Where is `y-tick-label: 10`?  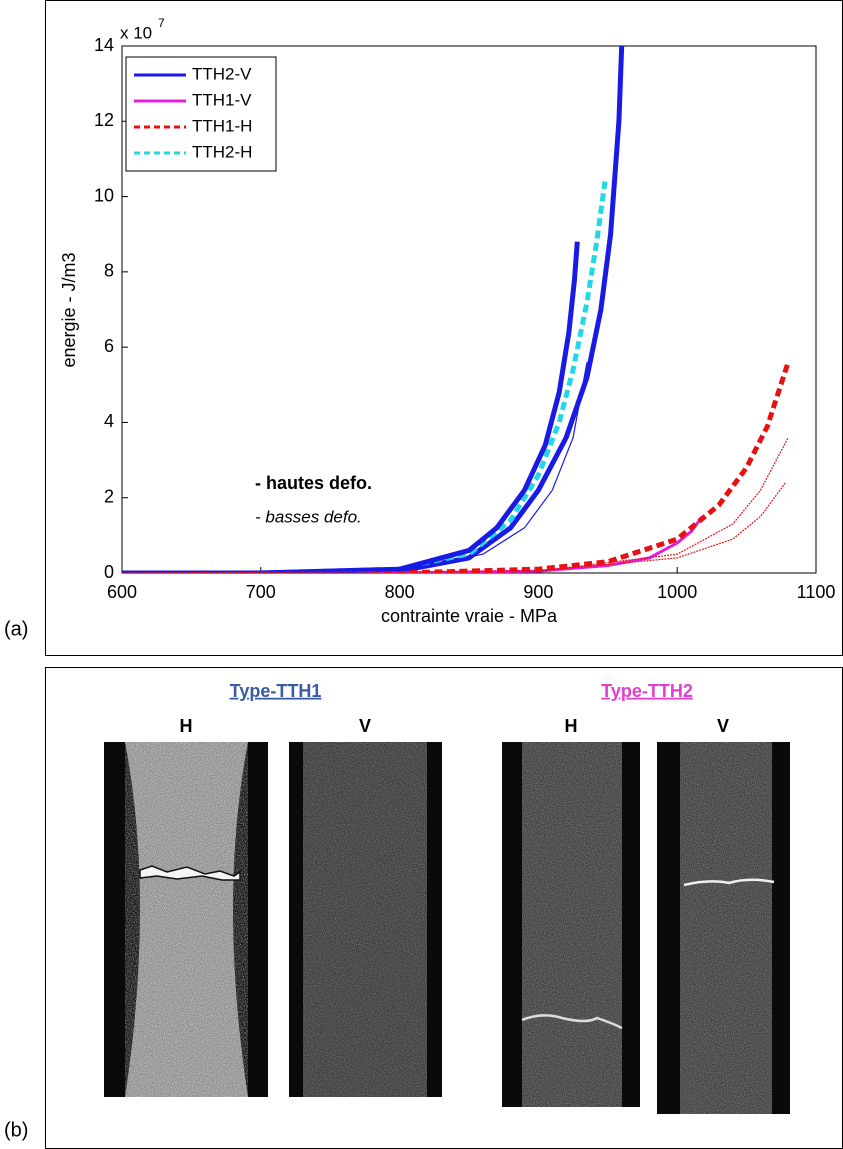 y-tick-label: 10 is located at coordinates (104, 195).